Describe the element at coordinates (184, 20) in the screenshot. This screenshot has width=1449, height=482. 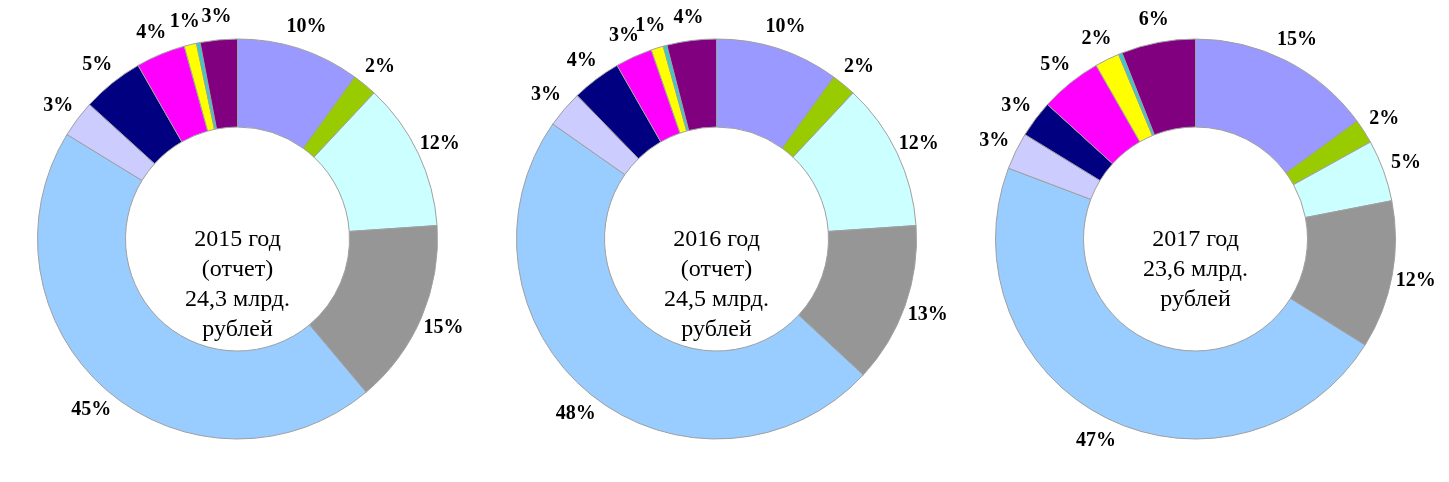
I see `data-label: 1%` at that location.